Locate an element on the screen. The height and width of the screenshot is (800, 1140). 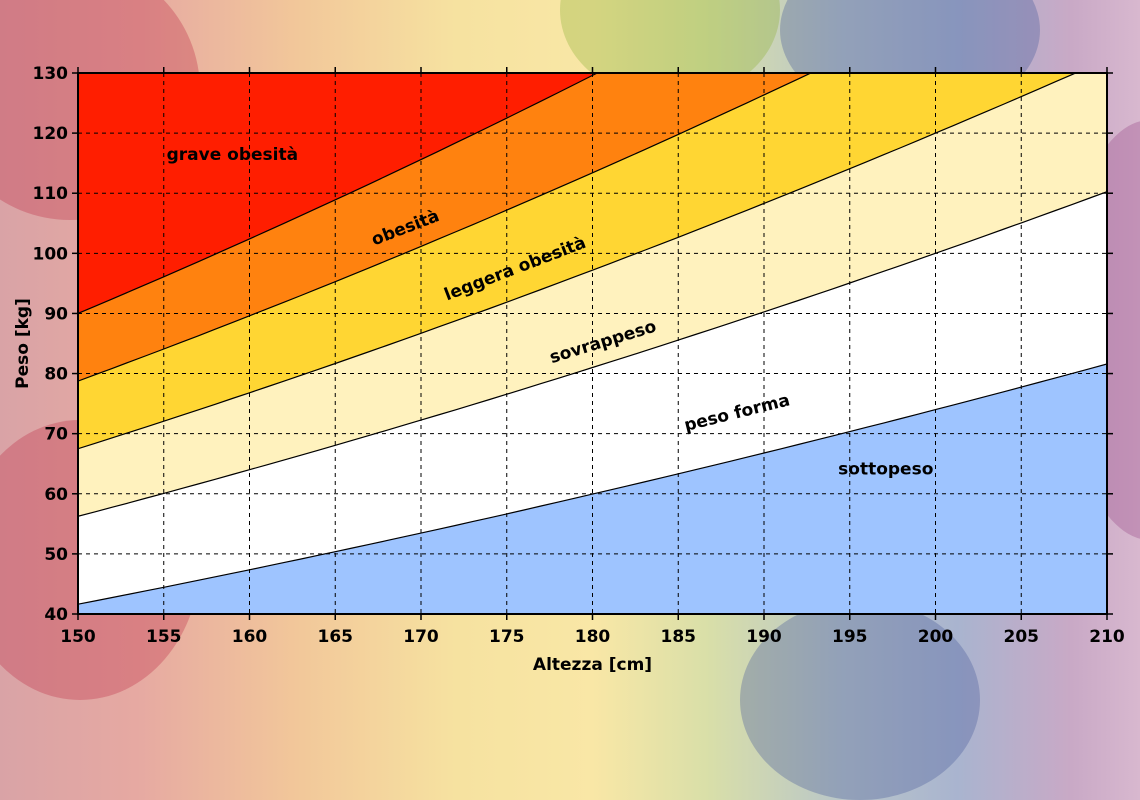
y-tick-label: 50 is located at coordinates (56, 555).